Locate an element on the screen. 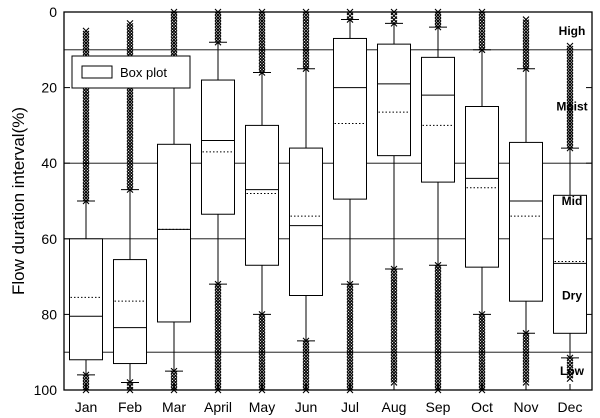 The height and width of the screenshot is (418, 600). x-tick-label: May is located at coordinates (262, 407).